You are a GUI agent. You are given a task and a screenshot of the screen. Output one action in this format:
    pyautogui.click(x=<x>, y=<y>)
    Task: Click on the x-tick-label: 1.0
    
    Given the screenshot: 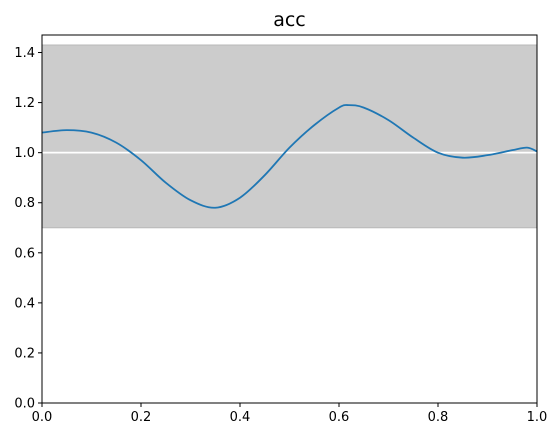 What is the action you would take?
    pyautogui.click(x=537, y=417)
    